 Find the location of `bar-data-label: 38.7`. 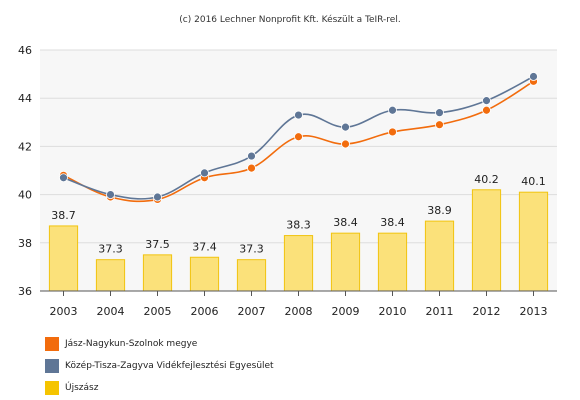

bar-data-label: 38.7 is located at coordinates (63, 215).